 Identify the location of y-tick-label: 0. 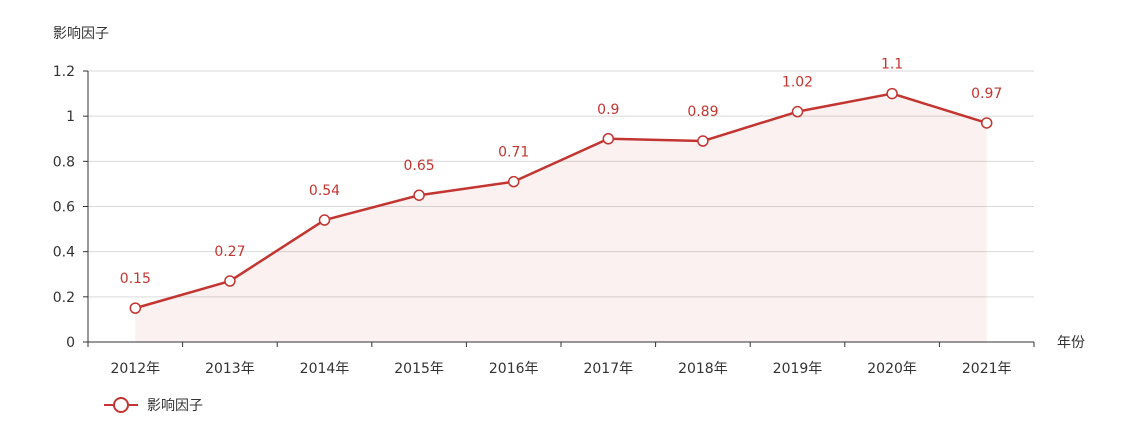
(70, 343).